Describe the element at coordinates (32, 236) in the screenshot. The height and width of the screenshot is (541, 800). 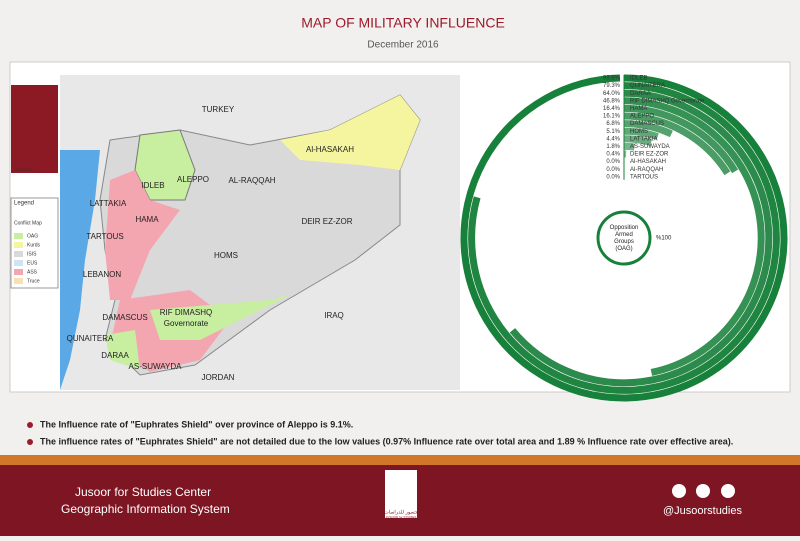
I see `legend-label: OAG` at that location.